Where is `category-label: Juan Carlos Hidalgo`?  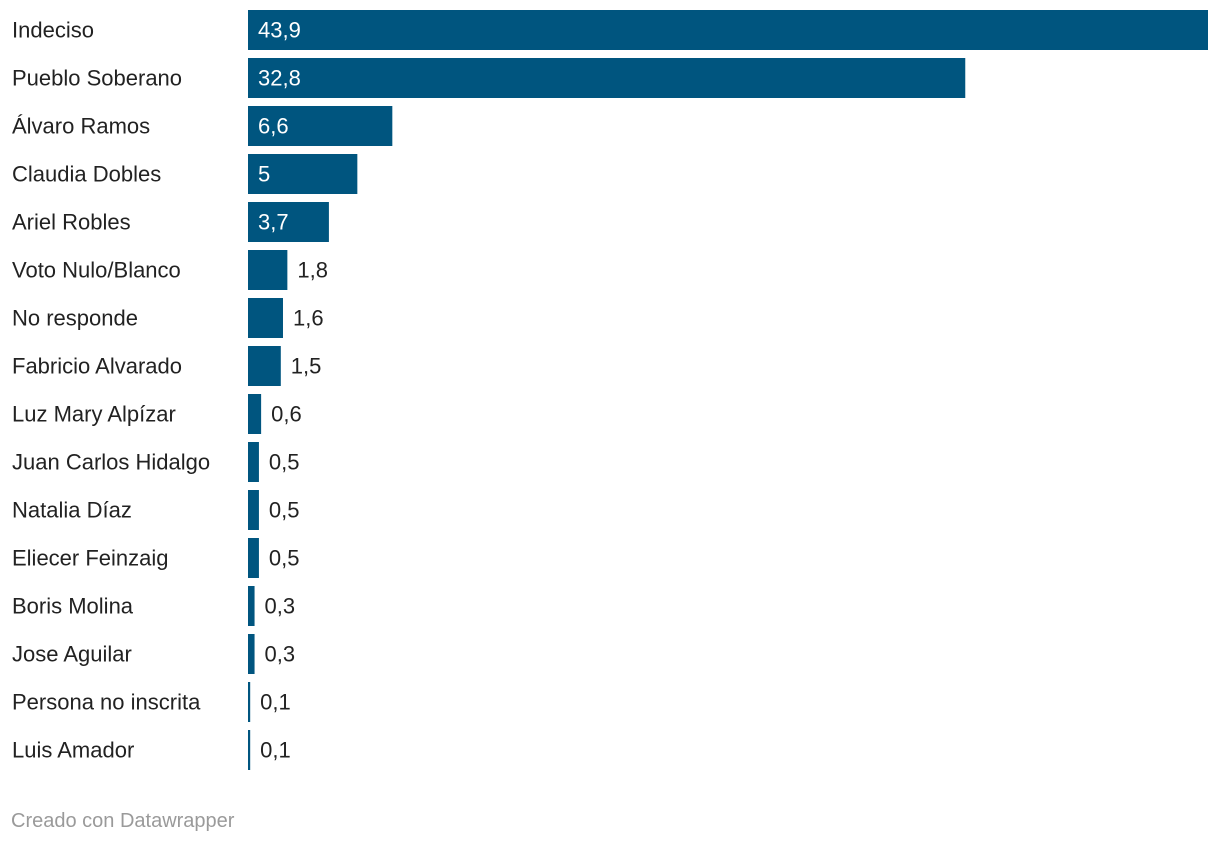 category-label: Juan Carlos Hidalgo is located at coordinates (111, 462).